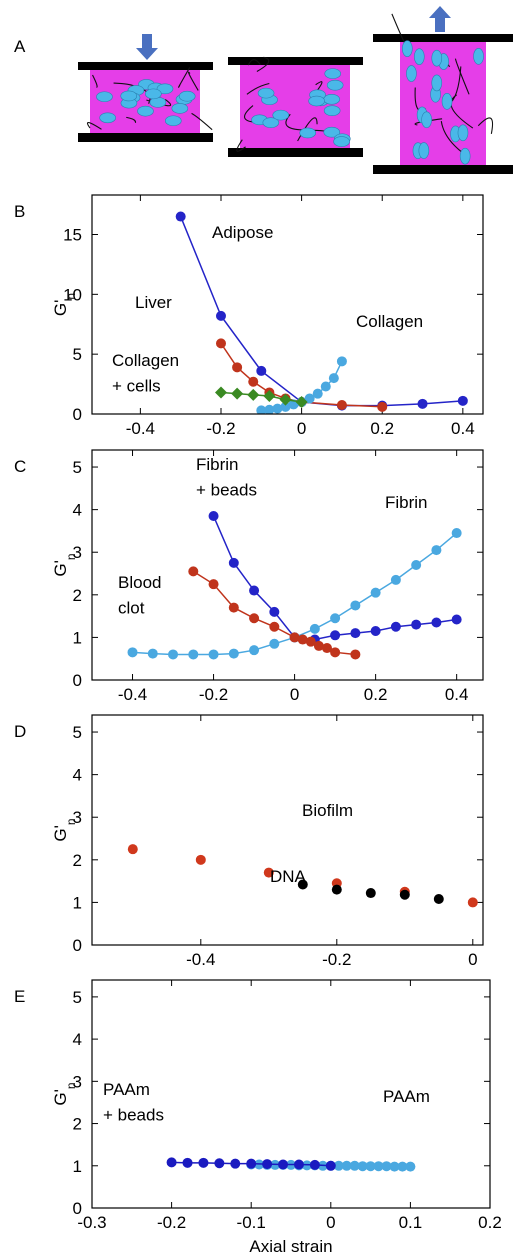 The width and height of the screenshot is (518, 1258). What do you see at coordinates (336, 959) in the screenshot?
I see `x-tick-label: -0.2` at bounding box center [336, 959].